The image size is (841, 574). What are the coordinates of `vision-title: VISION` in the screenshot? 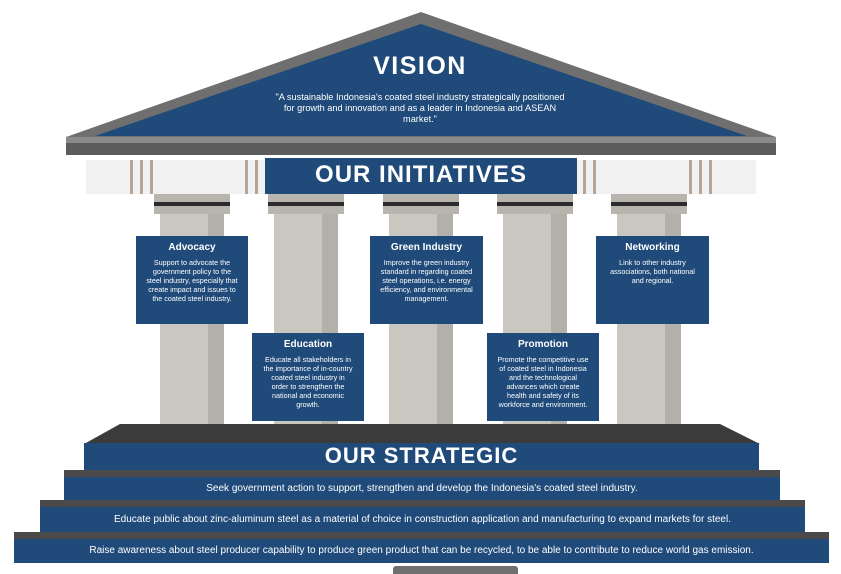 It's located at (420, 66).